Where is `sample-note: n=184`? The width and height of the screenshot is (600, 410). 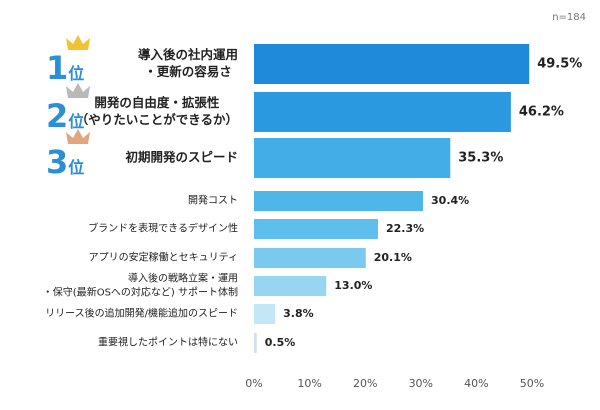 sample-note: n=184 is located at coordinates (569, 17).